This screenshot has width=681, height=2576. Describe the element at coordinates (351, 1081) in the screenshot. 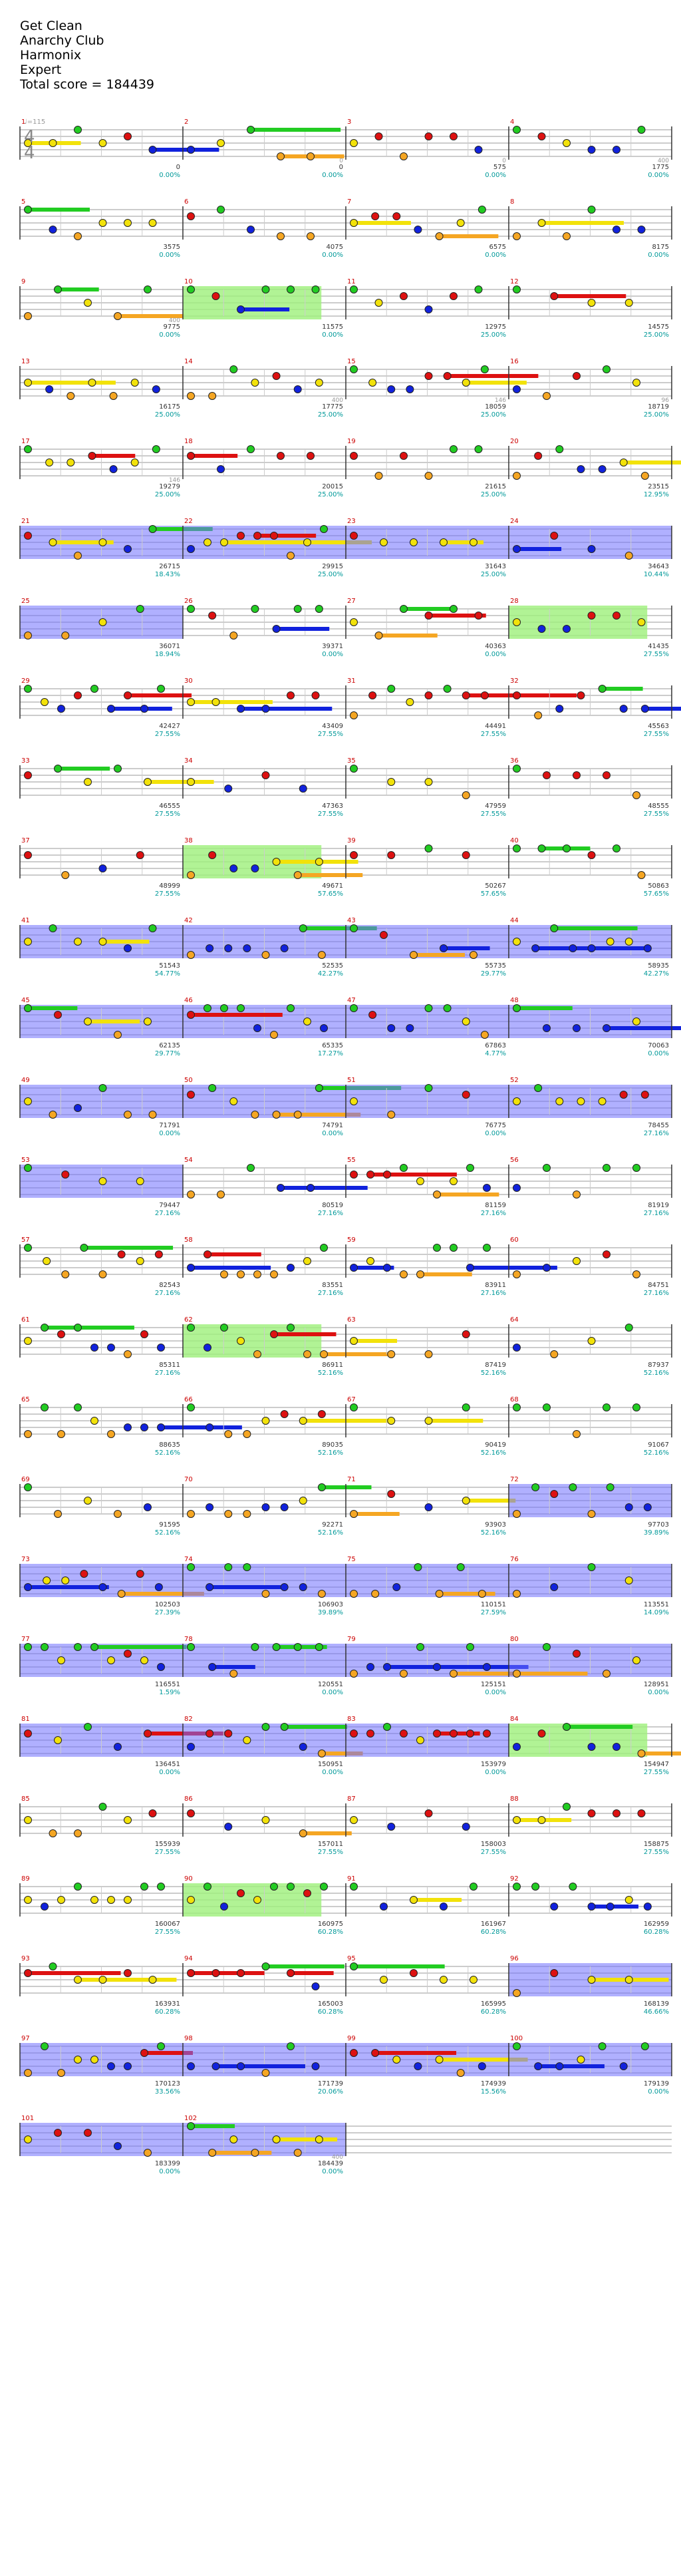

I see `measure-number: 51` at that location.